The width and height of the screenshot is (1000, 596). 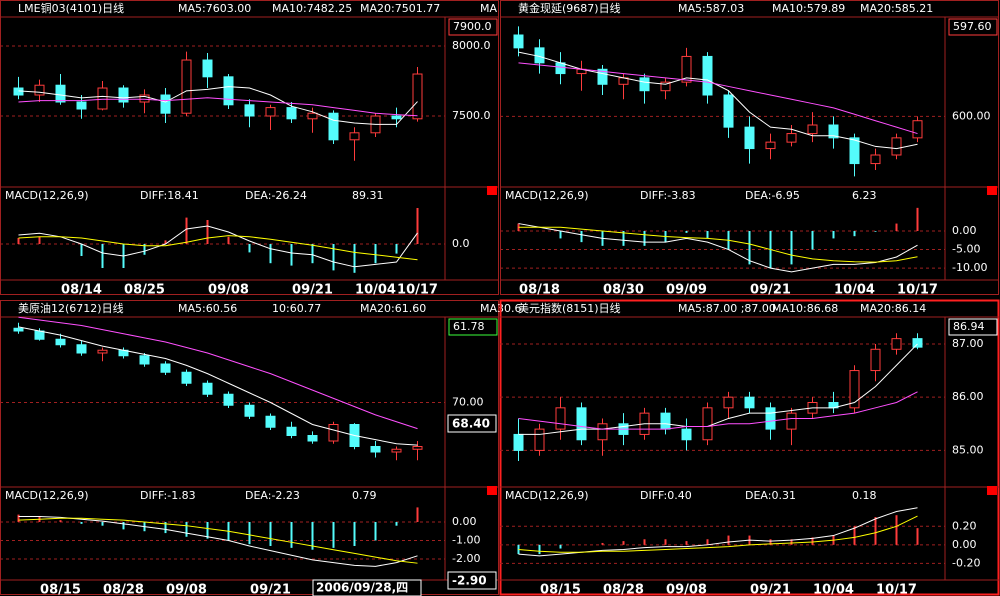 I want to click on ma20-label: MA20:61.60, so click(x=393, y=308).